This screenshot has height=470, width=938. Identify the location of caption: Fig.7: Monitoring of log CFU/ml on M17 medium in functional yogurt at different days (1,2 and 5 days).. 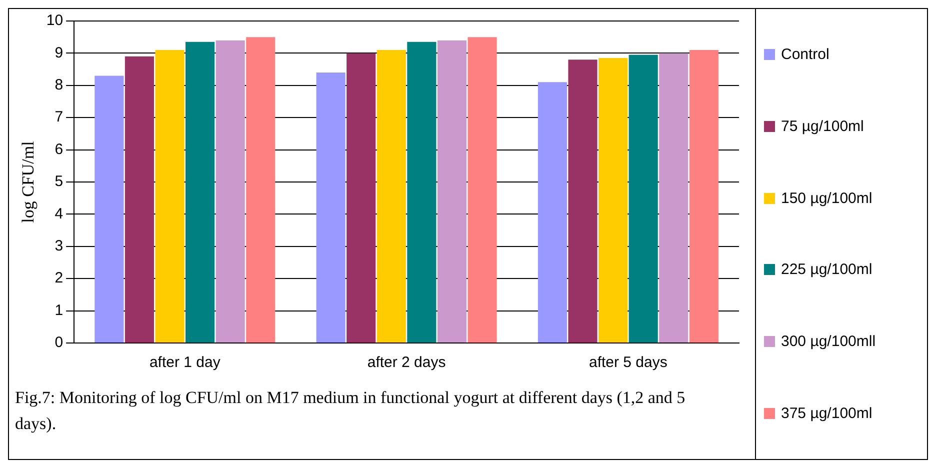
(350, 411).